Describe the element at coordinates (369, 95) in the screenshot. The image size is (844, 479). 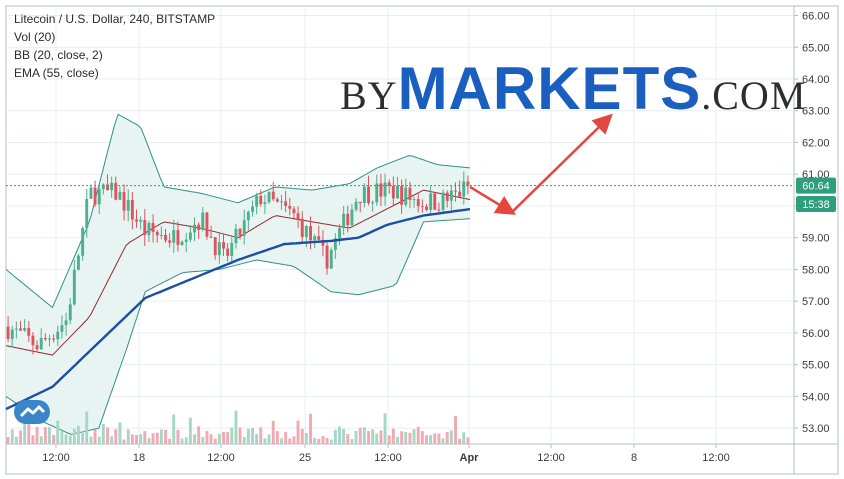
I see `logo-by: BY` at that location.